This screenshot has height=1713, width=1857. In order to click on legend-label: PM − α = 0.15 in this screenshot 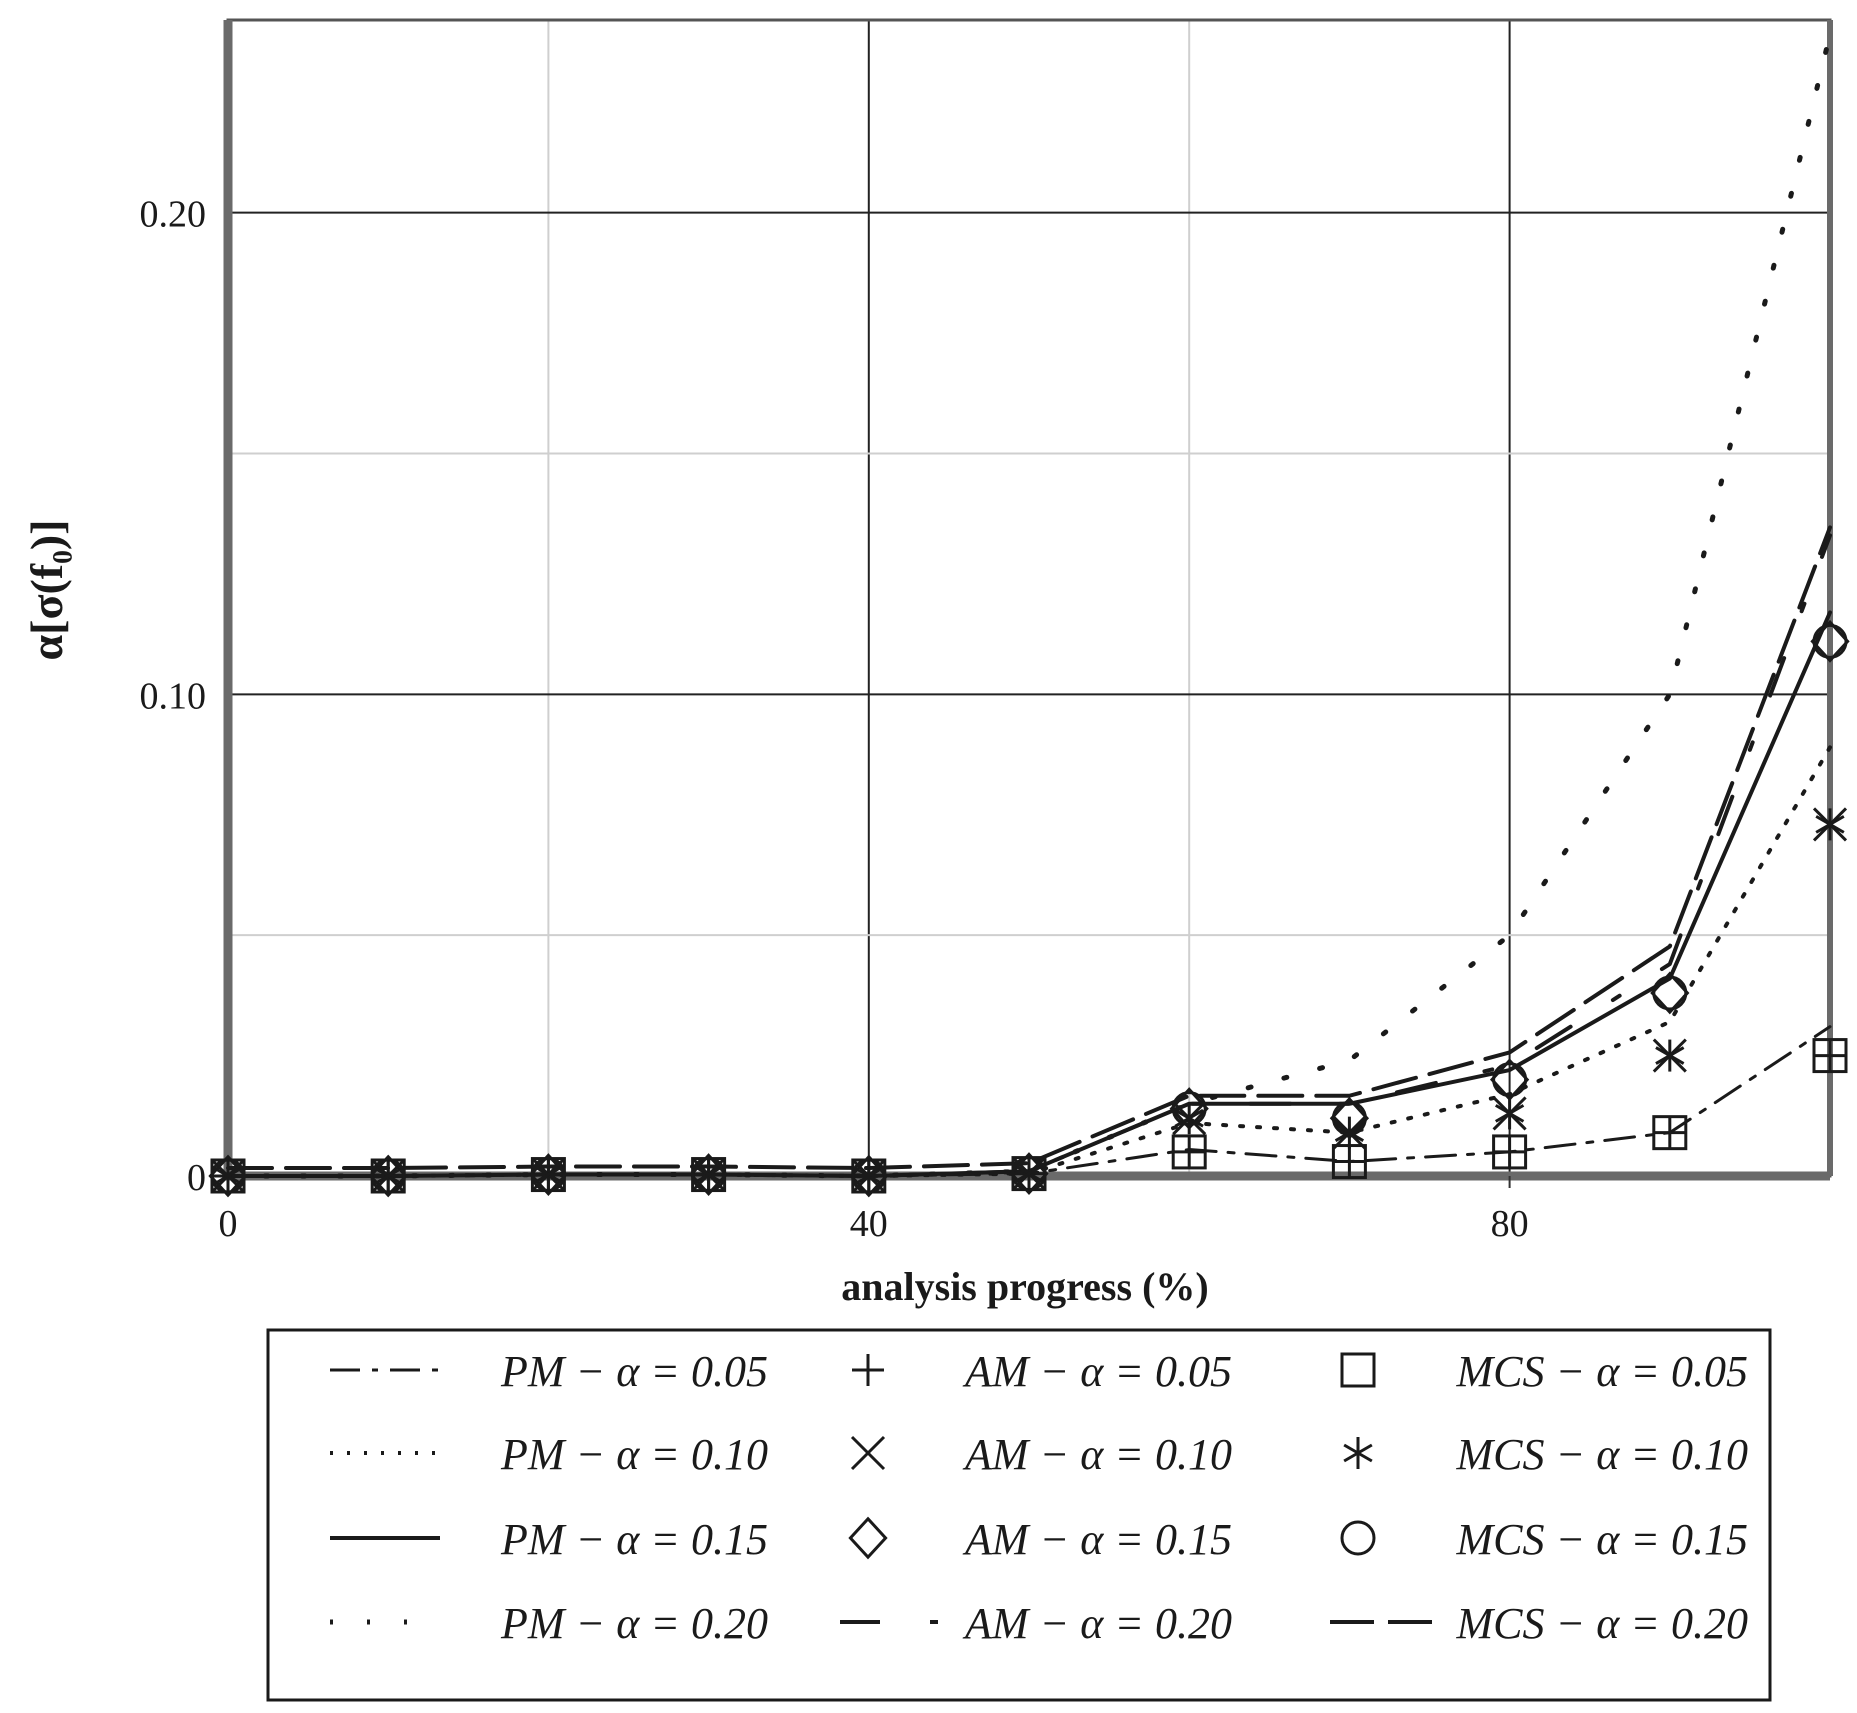, I will do `click(634, 1539)`.